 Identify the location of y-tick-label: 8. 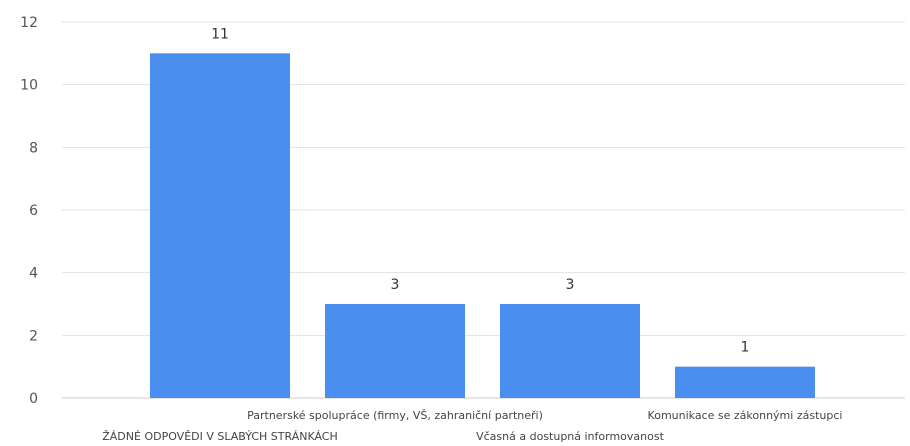
(33, 148).